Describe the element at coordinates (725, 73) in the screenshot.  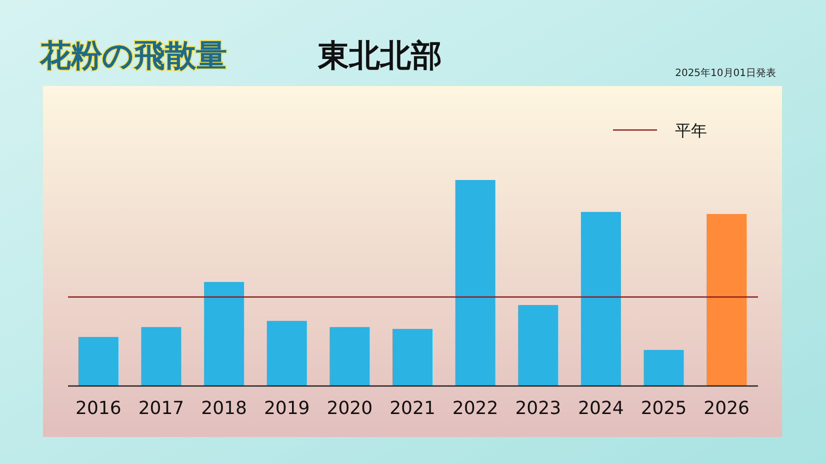
I see `text: 2025年10月01日発表` at that location.